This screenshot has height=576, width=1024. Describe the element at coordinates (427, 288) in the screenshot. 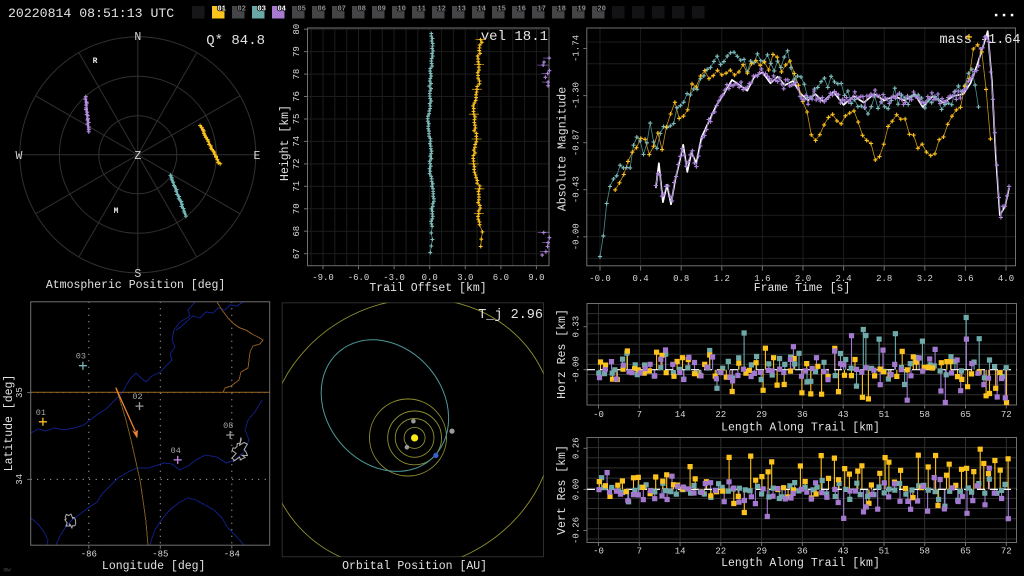

I see `svg-text: Trail Offset [km]` at that location.